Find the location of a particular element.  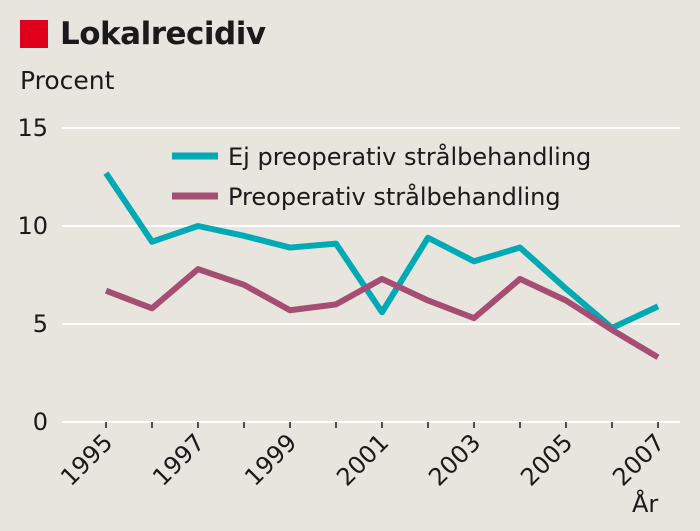

title-marker-square is located at coordinates (34, 34).